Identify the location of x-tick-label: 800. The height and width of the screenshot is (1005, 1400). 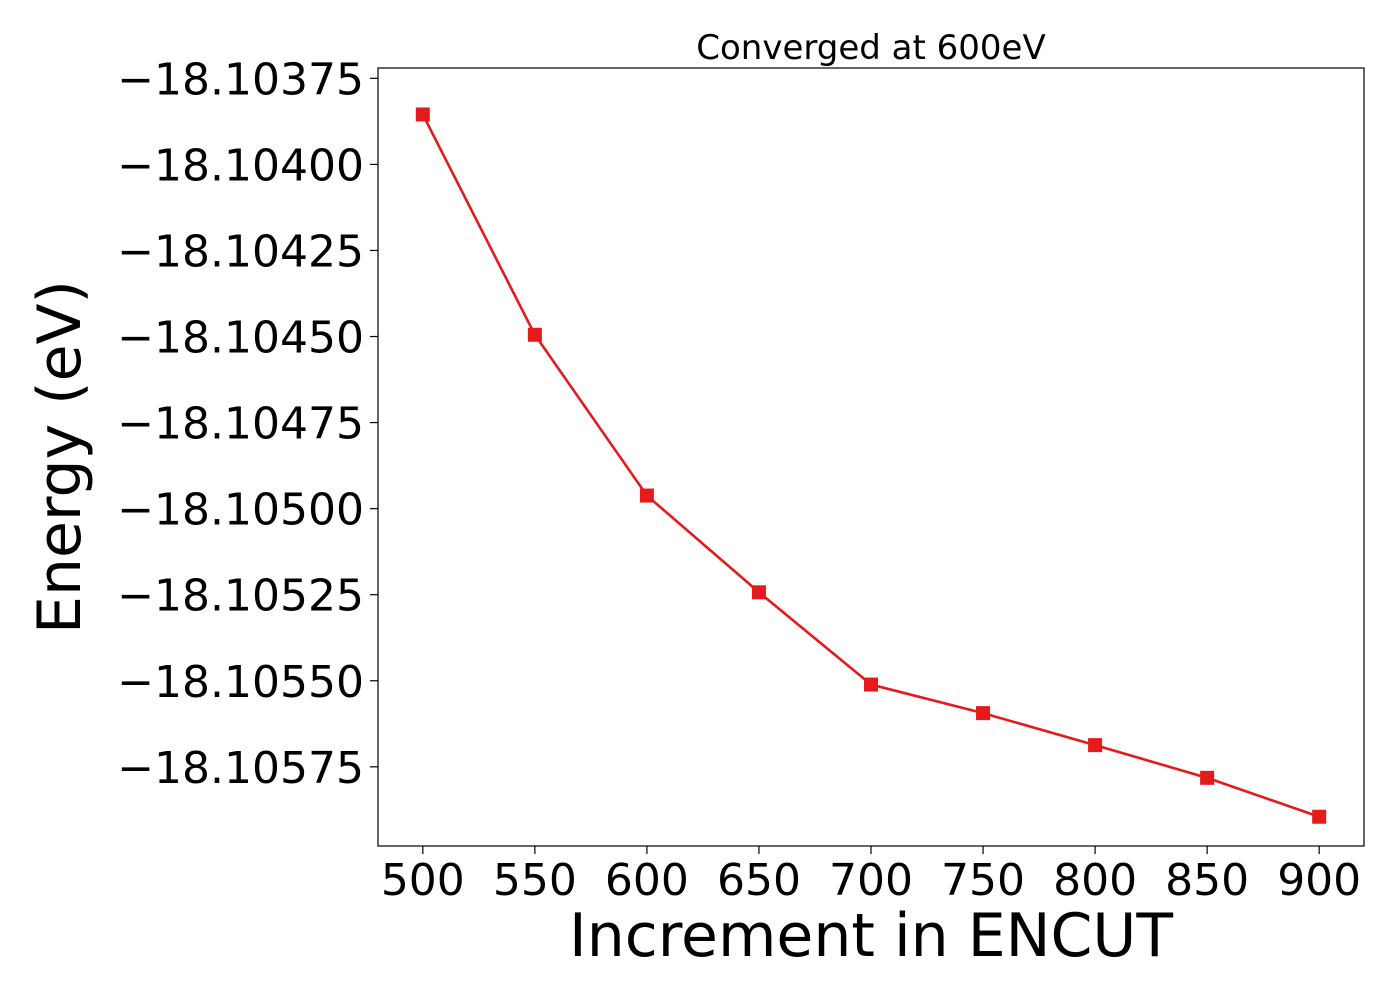
(1095, 880).